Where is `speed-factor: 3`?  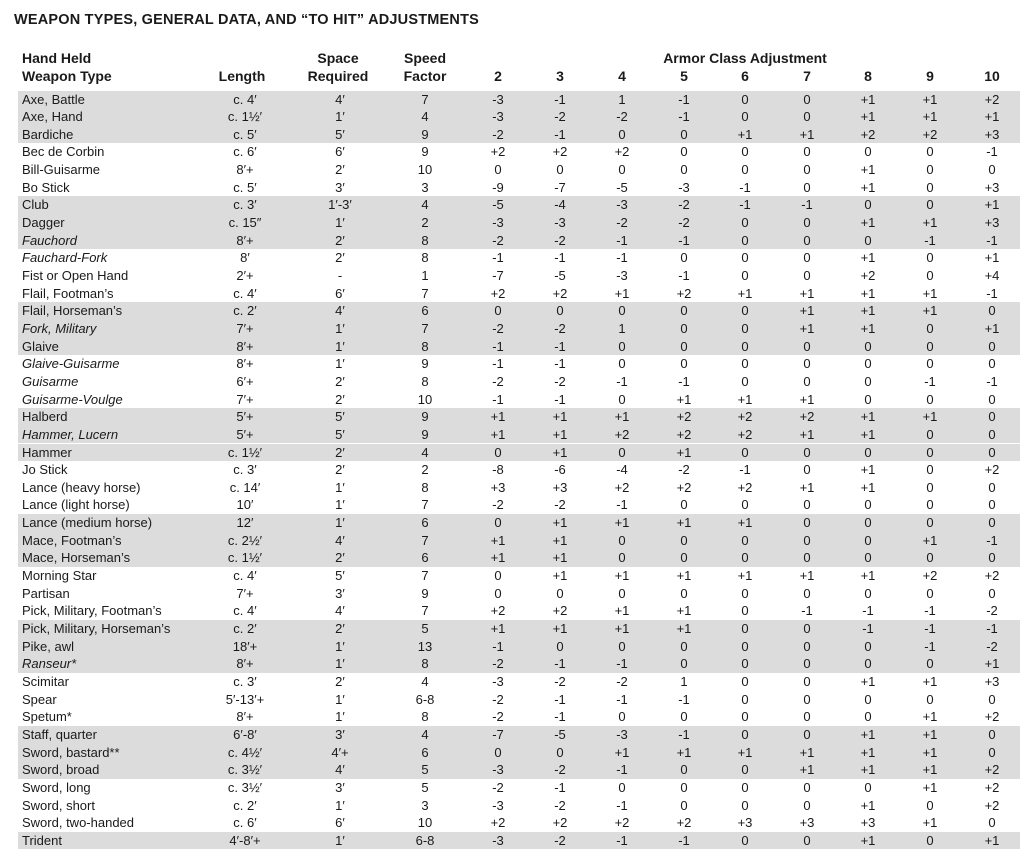
speed-factor: 3 is located at coordinates (425, 187).